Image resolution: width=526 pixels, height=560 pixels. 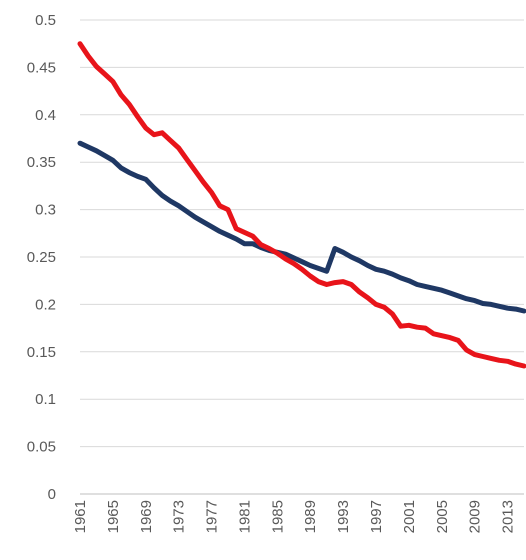 What do you see at coordinates (41, 67) in the screenshot?
I see `y-tick-label: 0.45` at bounding box center [41, 67].